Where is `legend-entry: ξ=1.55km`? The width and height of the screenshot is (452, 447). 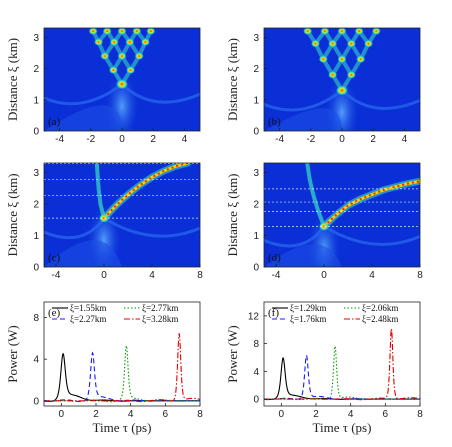
legend-entry: ξ=1.55km is located at coordinates (88, 308).